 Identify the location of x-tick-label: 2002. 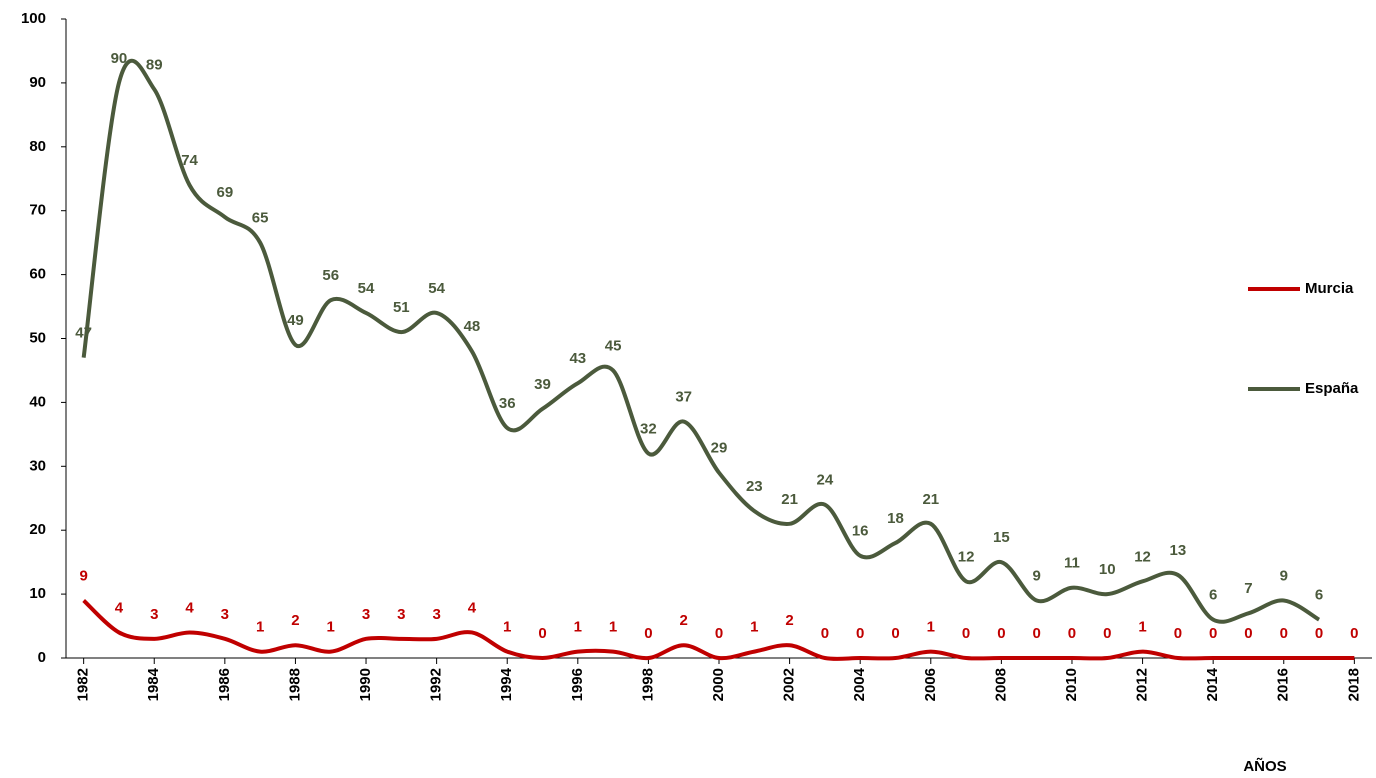
(789, 684).